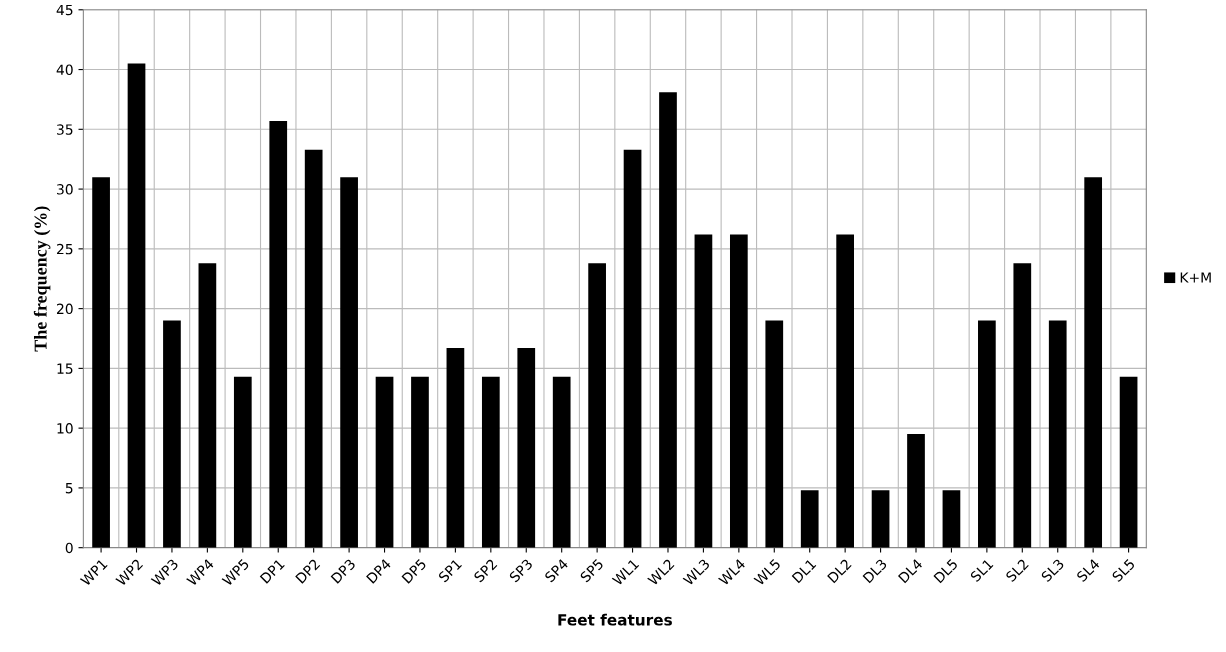 The width and height of the screenshot is (1226, 652). I want to click on y-tick-label: 5, so click(69, 488).